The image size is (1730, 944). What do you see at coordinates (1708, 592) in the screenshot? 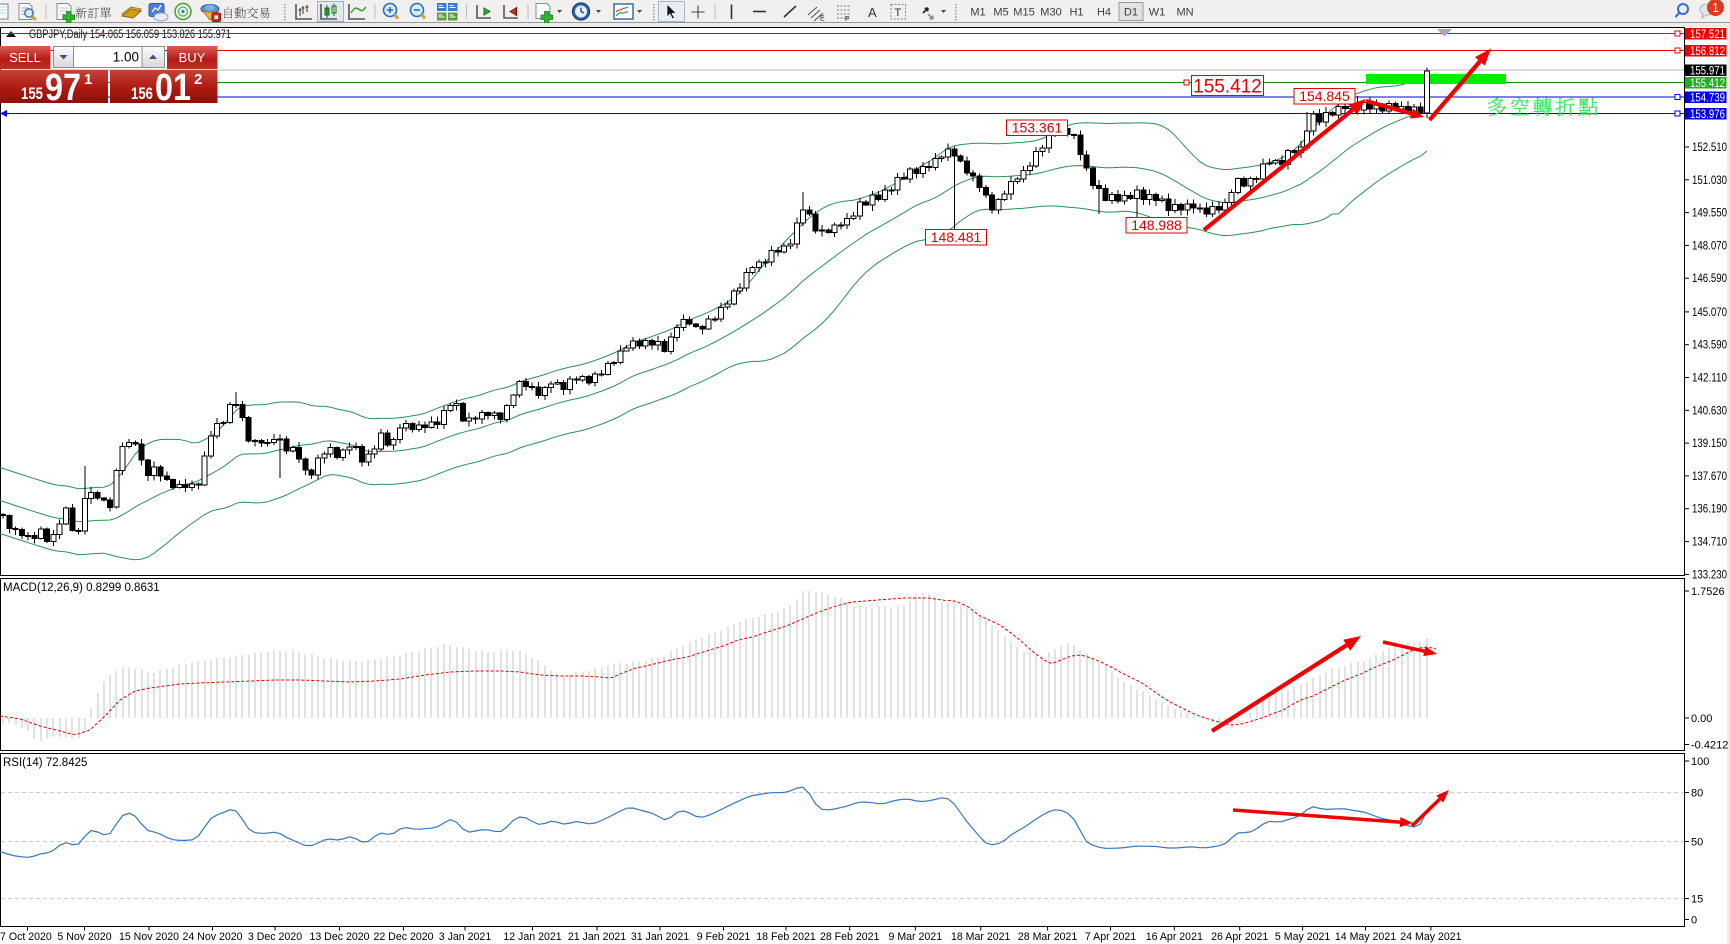
I see `svg-text: 1.7526` at bounding box center [1708, 592].